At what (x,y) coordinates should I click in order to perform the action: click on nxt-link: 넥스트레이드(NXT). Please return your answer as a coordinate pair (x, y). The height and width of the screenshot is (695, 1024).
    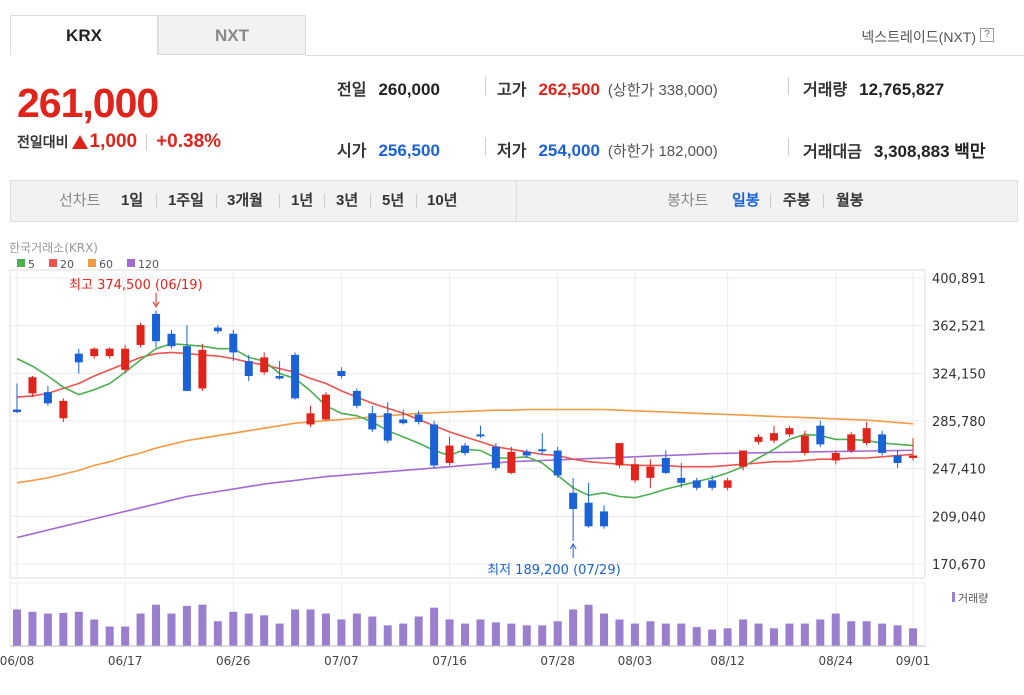
    Looking at the image, I should click on (918, 37).